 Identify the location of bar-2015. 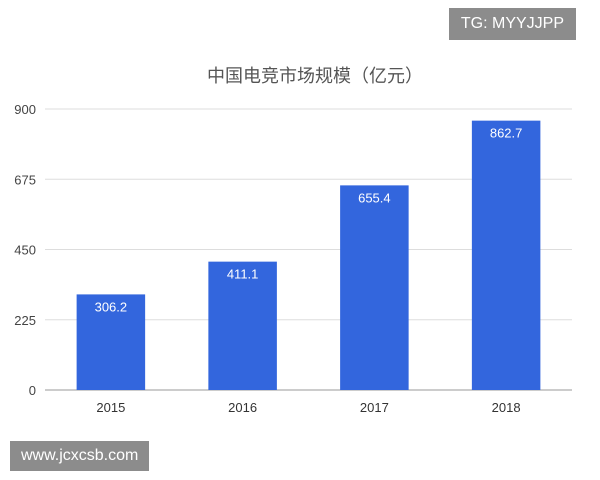
(111, 342).